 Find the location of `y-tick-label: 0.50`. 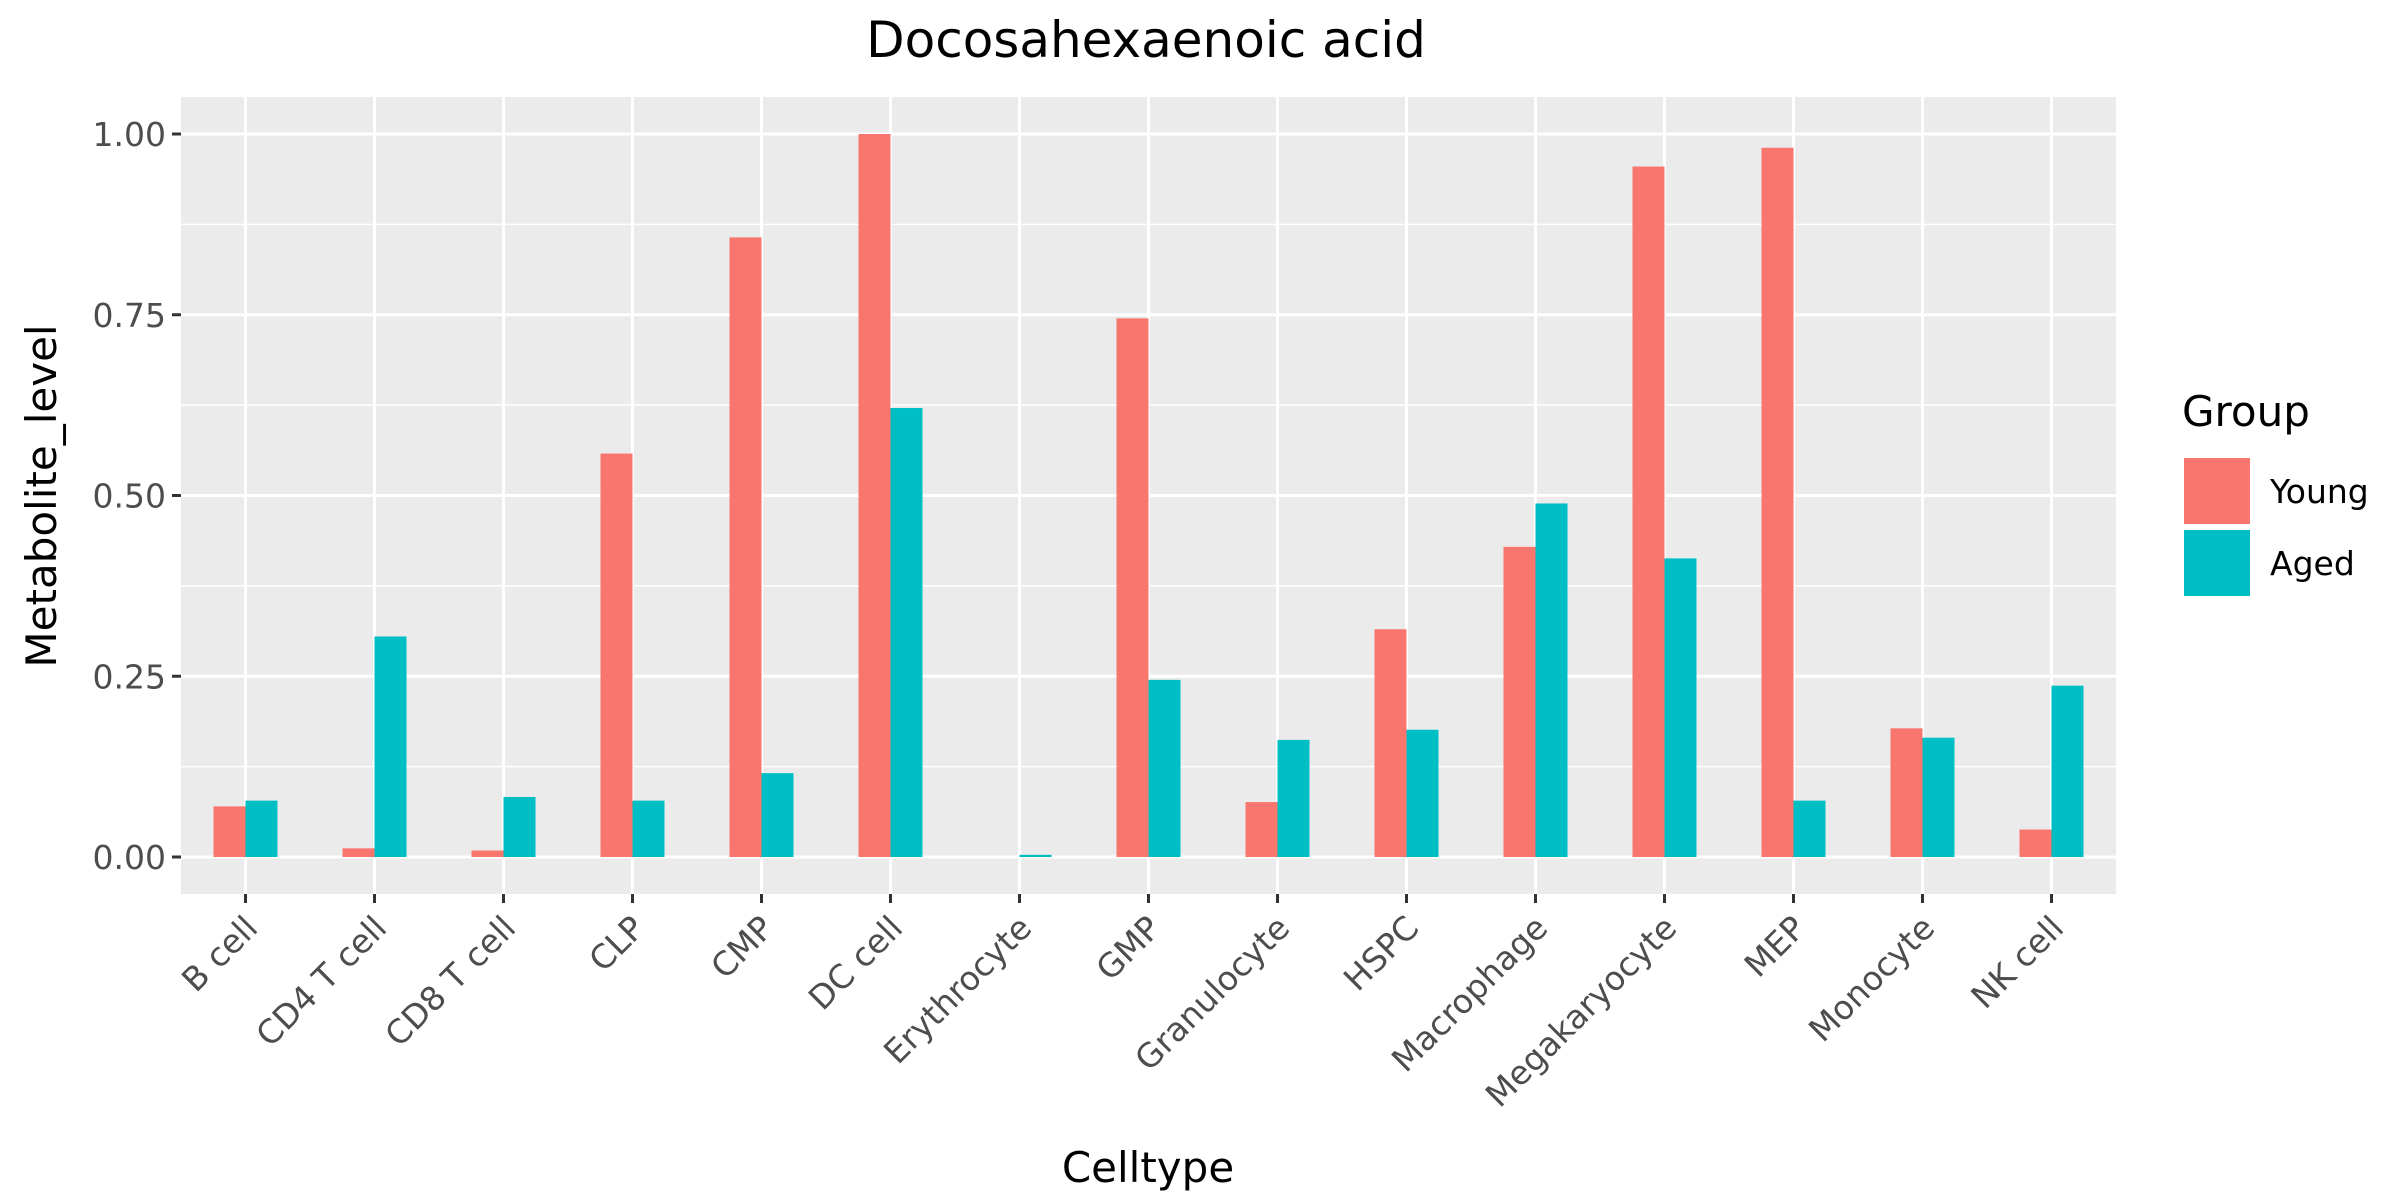

y-tick-label: 0.50 is located at coordinates (129, 496).